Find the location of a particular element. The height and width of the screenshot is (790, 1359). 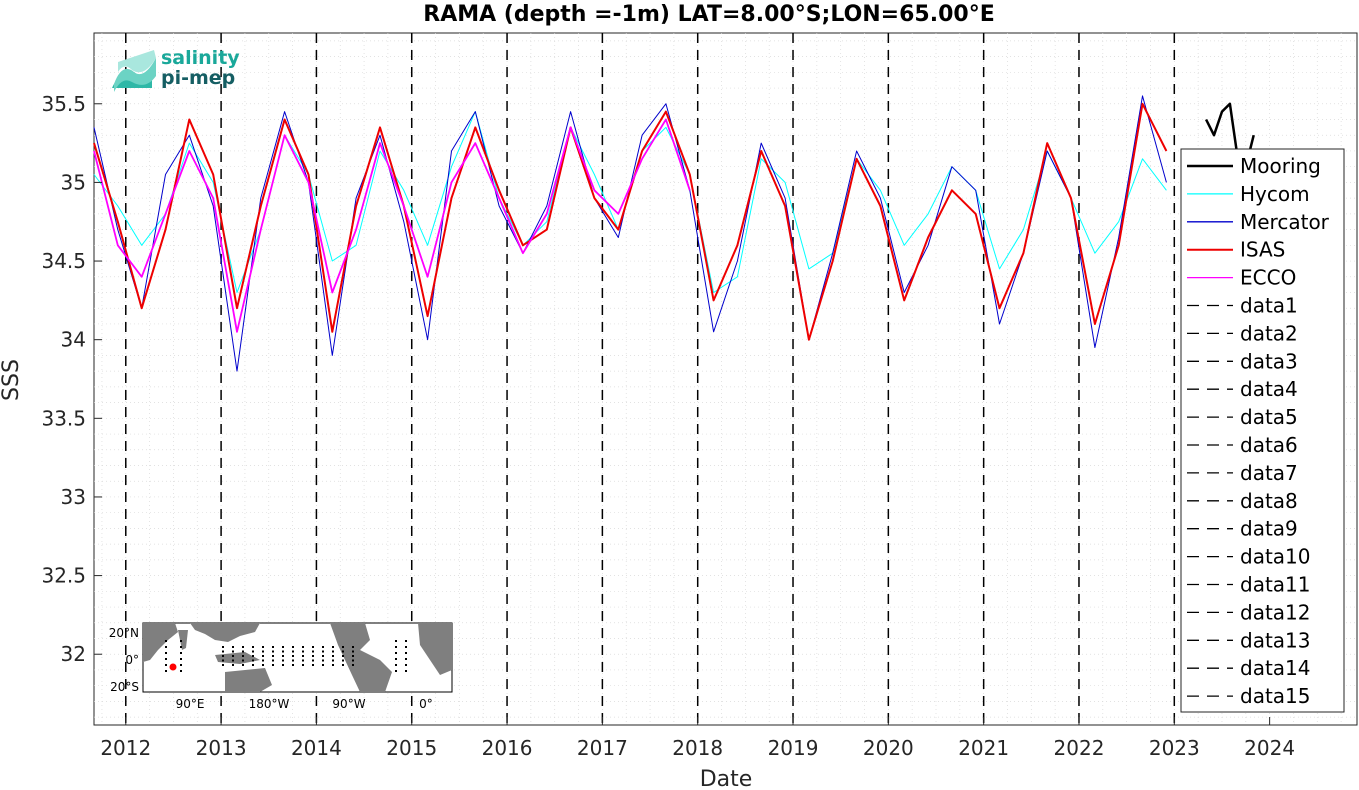

legend-label: data6 is located at coordinates (1269, 445).